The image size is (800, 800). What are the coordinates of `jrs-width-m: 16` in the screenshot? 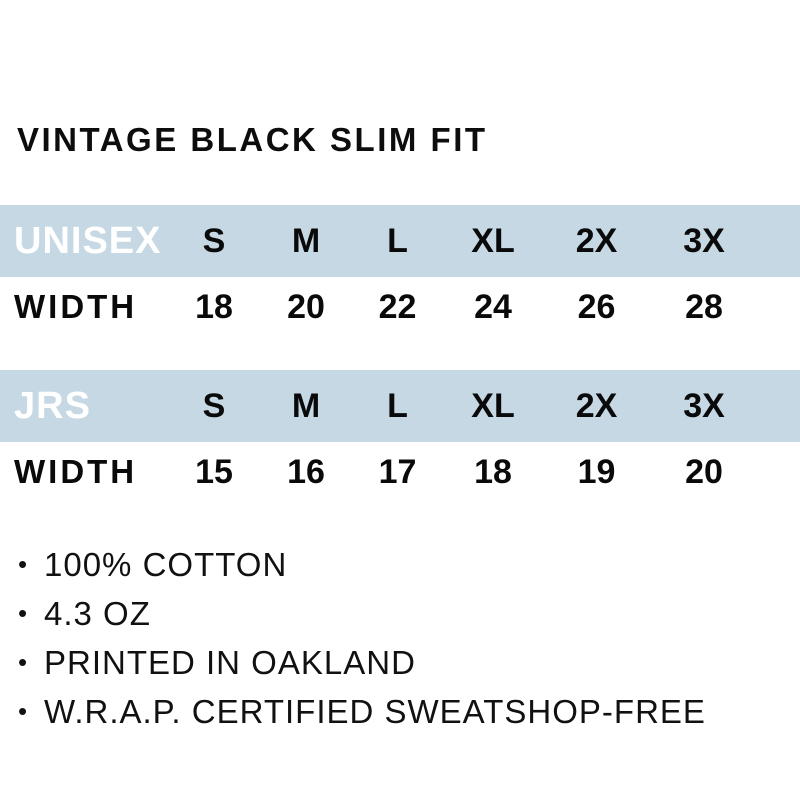 It's located at (306, 471).